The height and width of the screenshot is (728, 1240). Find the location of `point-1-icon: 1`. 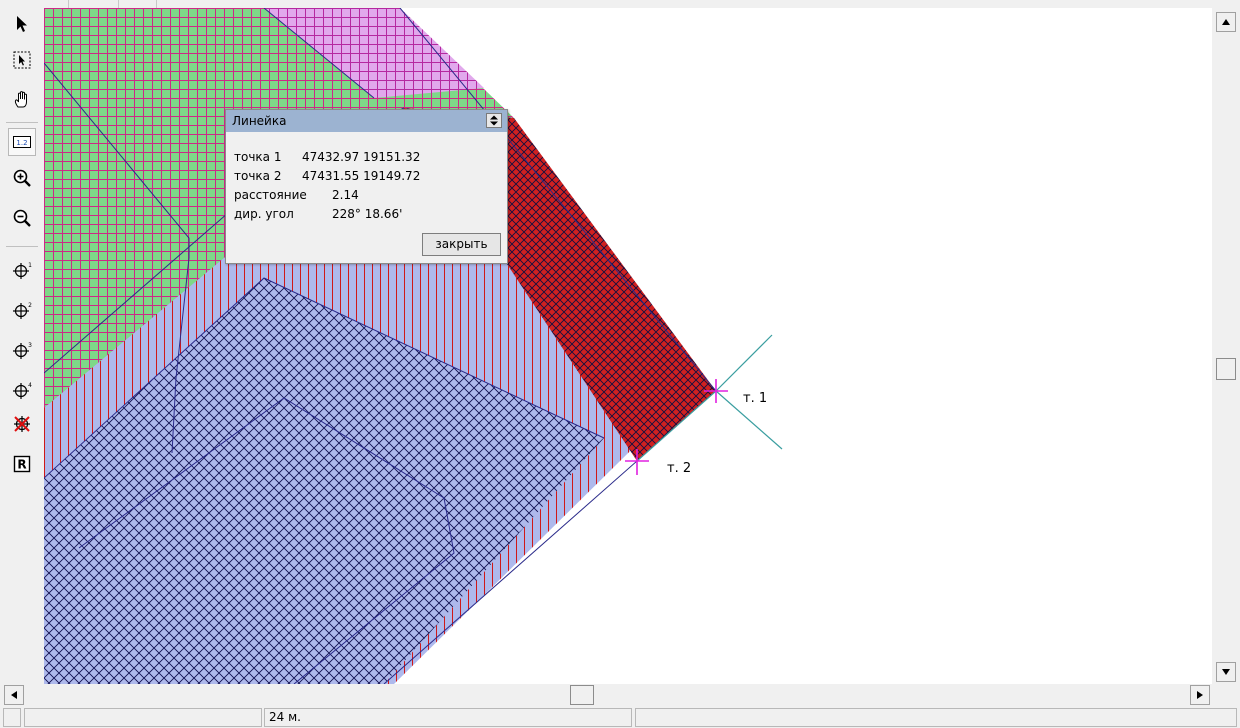

point-1-icon: 1 is located at coordinates (22, 270).